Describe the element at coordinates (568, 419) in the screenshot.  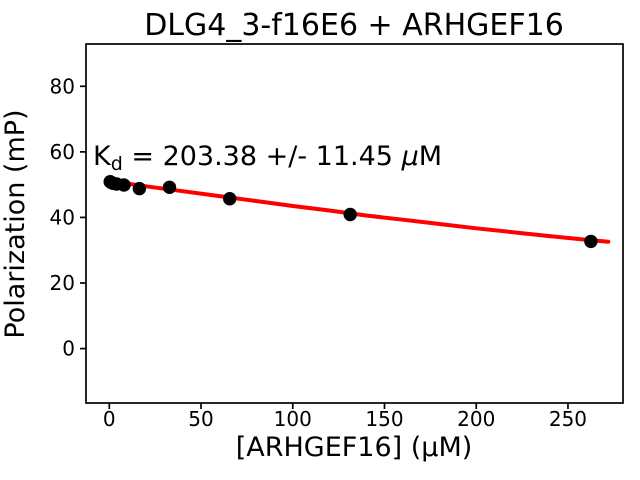
I see `x-tick-label: 250` at that location.